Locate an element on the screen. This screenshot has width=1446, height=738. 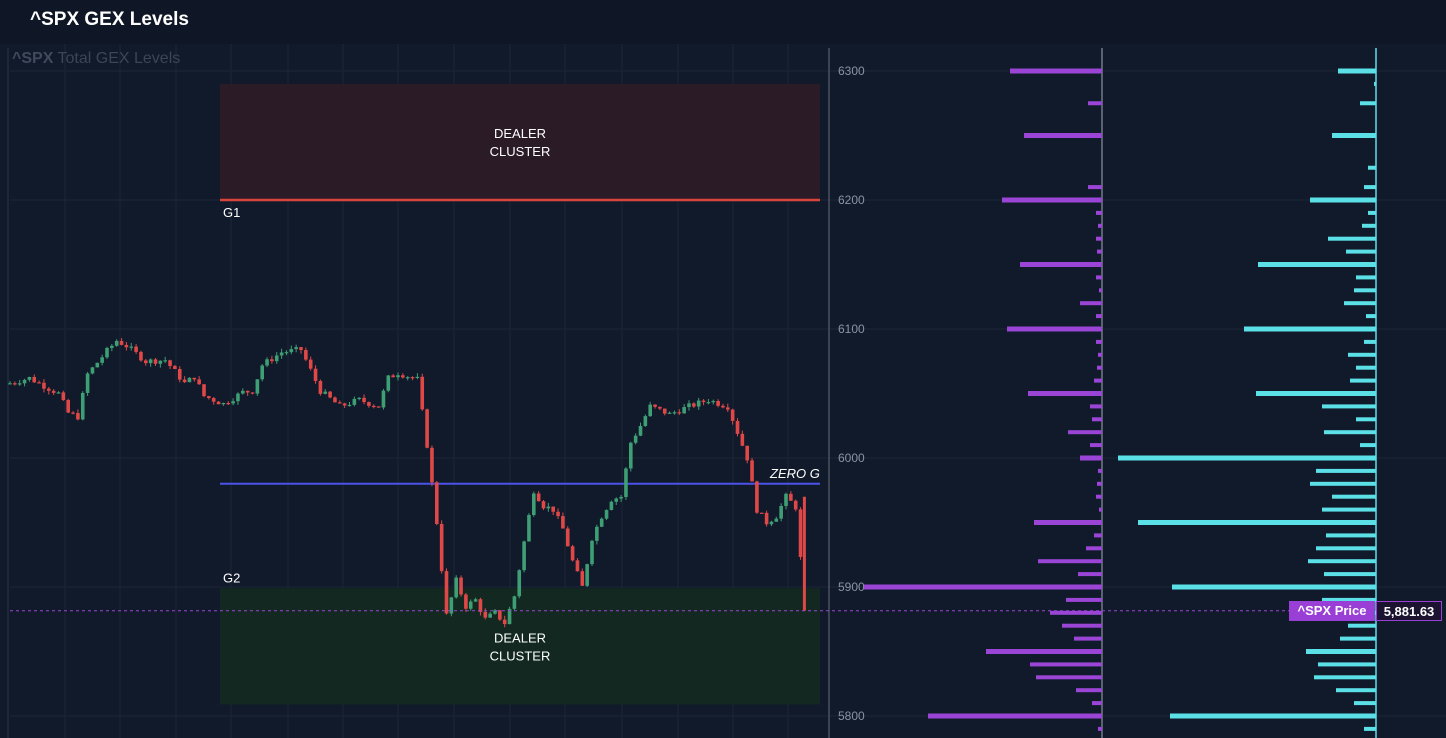
g1-label: G1 is located at coordinates (231, 212).